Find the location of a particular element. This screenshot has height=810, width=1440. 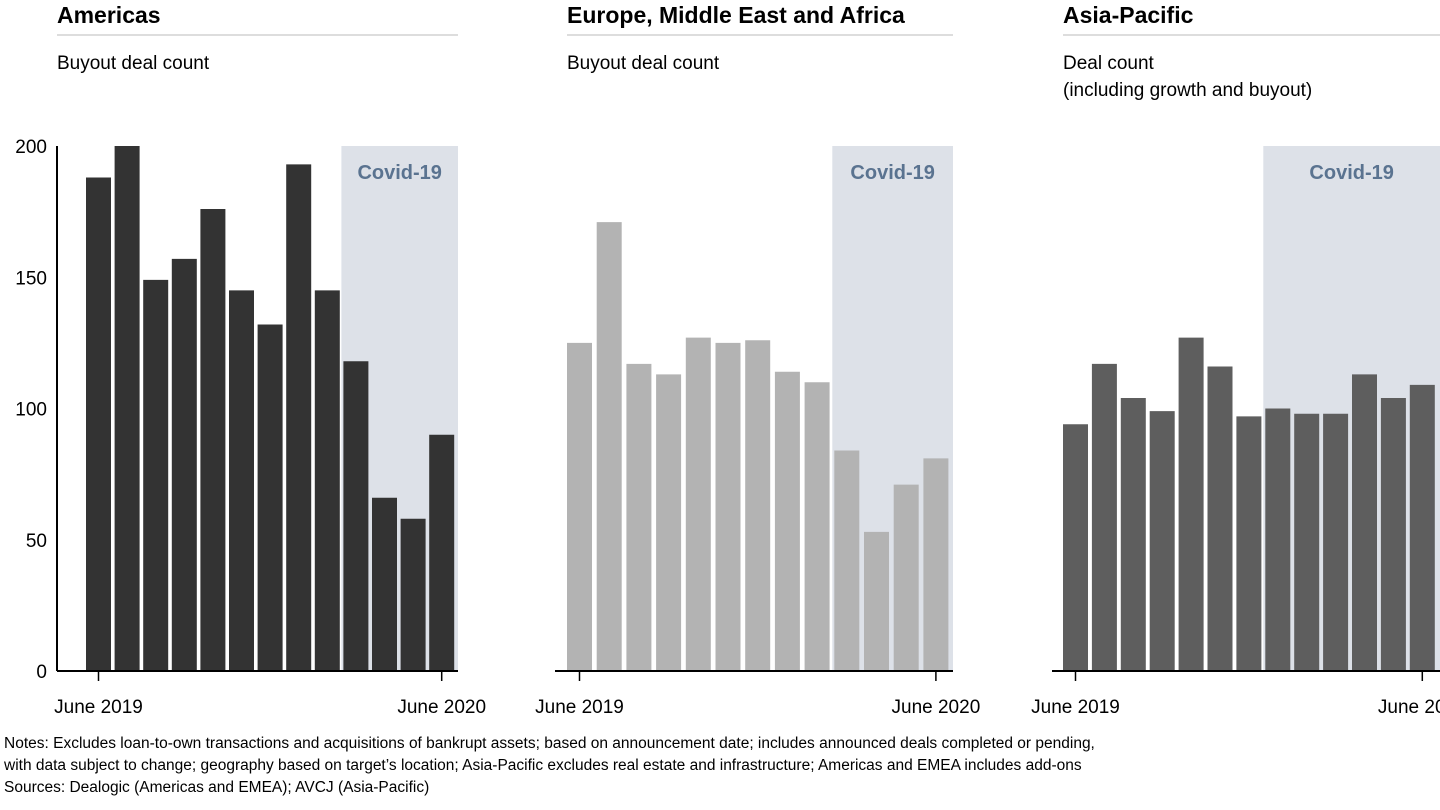

asia-pacific-bar-aug-2019 is located at coordinates (1133, 534).